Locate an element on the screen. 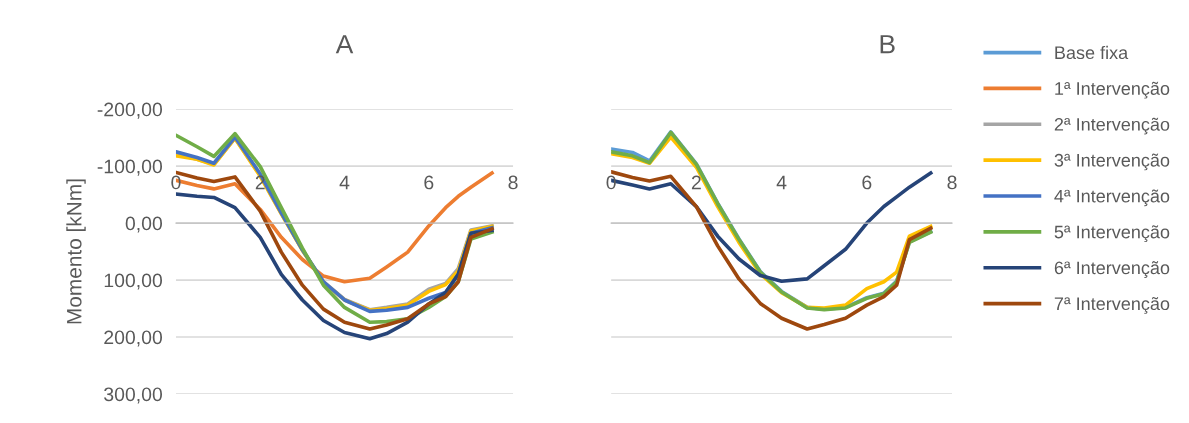 The image size is (1189, 423). y-tick-label: 0,00 is located at coordinates (144, 224).